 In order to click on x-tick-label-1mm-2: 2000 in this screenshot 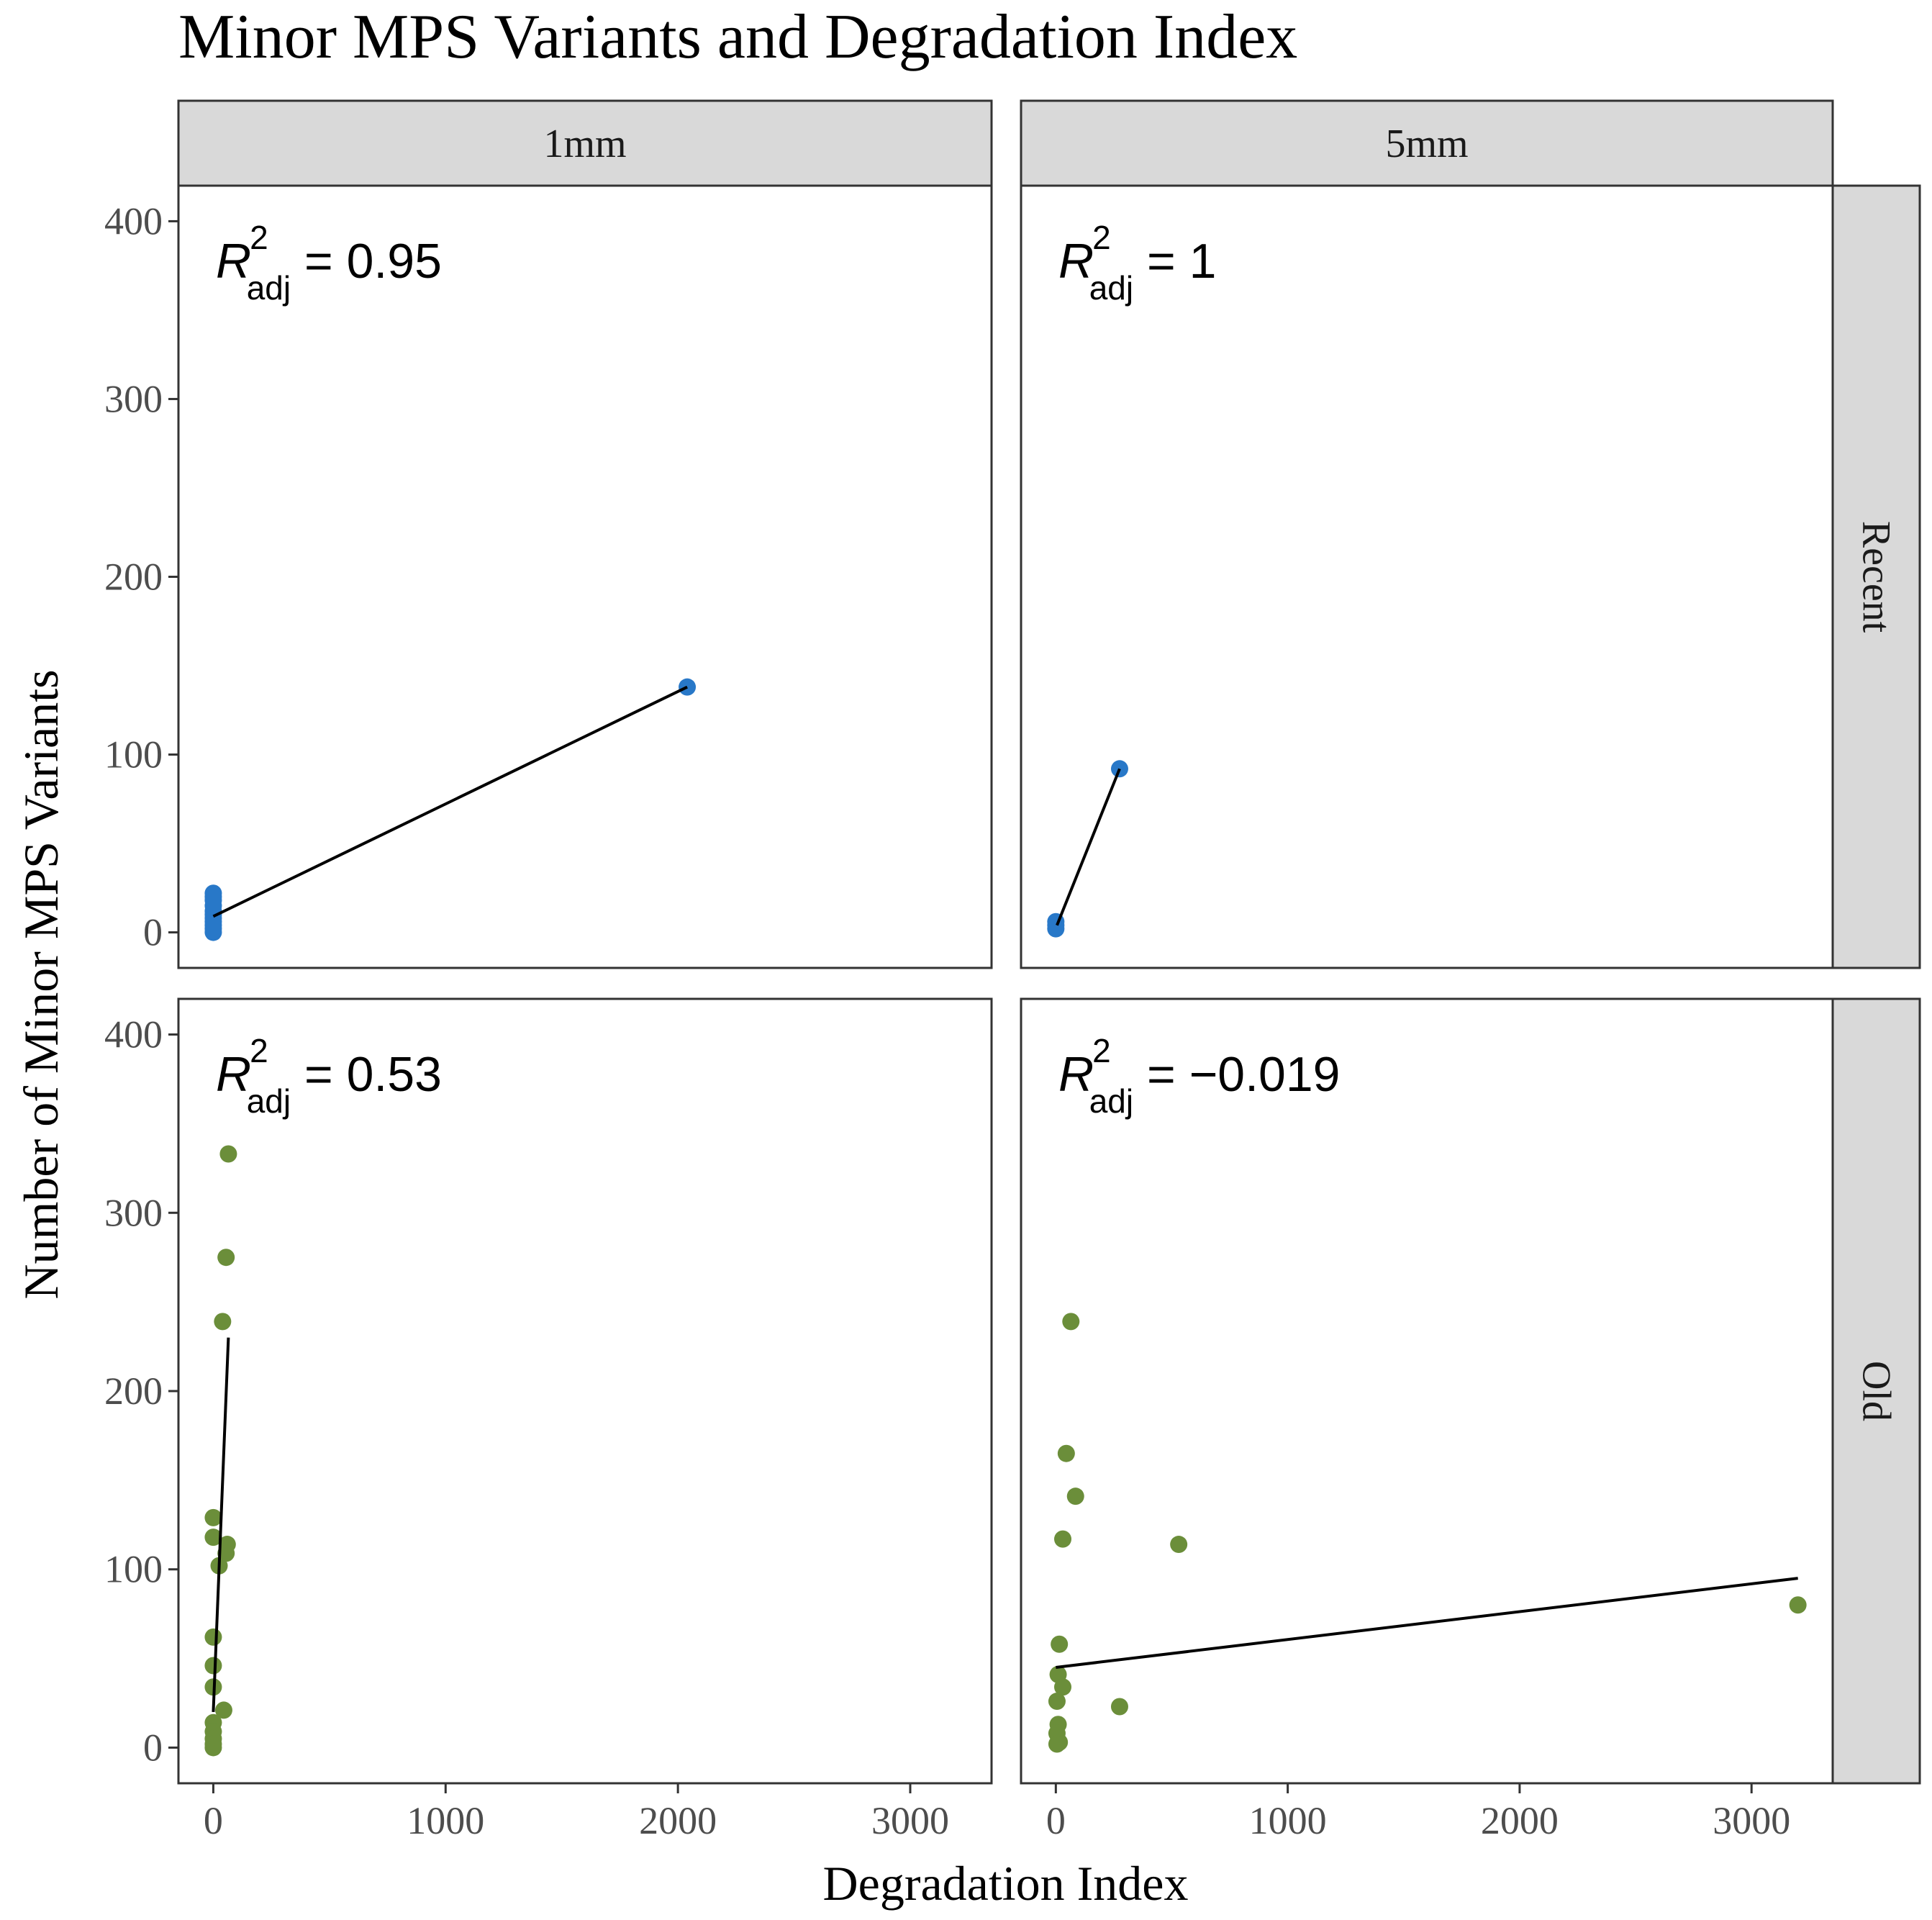, I will do `click(678, 1820)`.